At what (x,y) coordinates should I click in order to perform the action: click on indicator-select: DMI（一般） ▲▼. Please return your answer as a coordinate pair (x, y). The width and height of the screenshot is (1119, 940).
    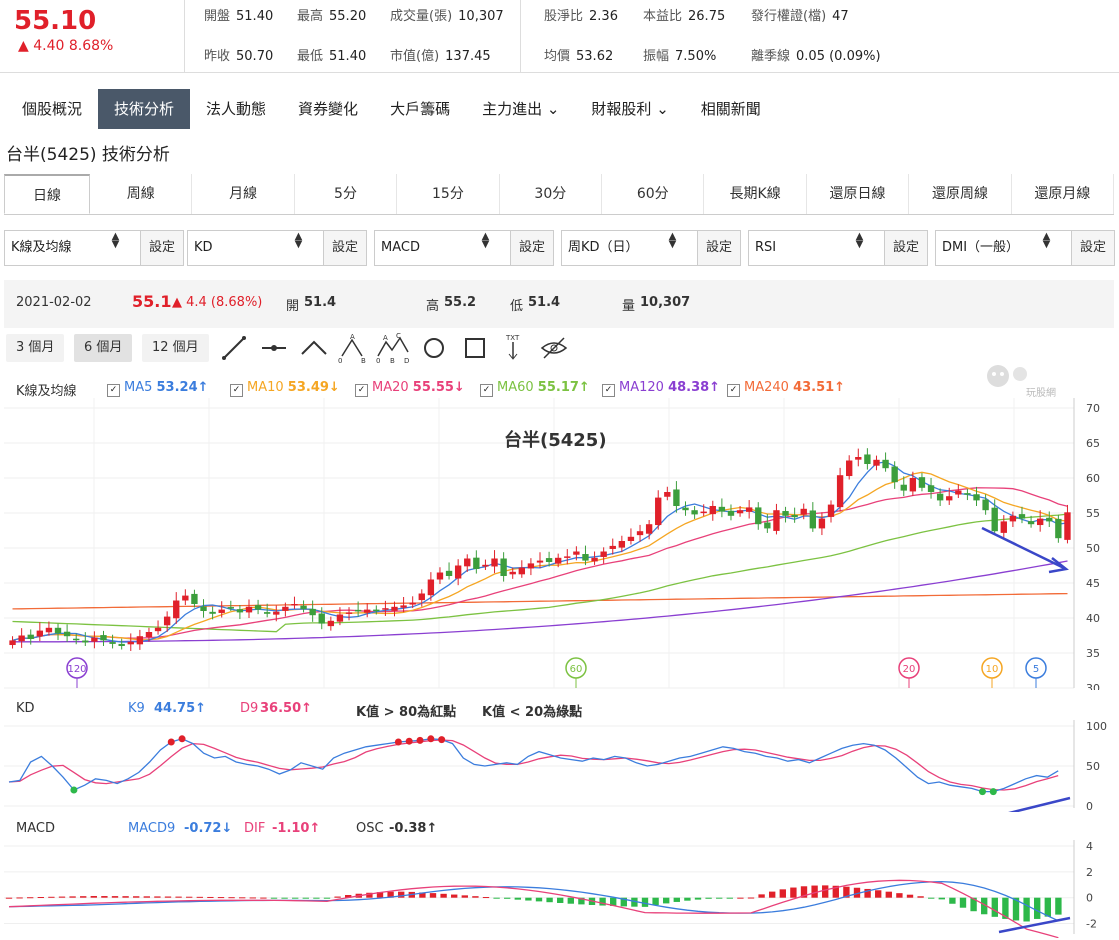
    Looking at the image, I should click on (1003, 248).